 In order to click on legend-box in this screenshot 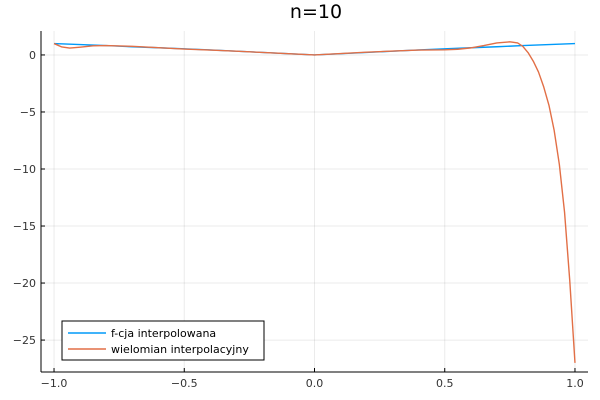, I will do `click(163, 340)`.